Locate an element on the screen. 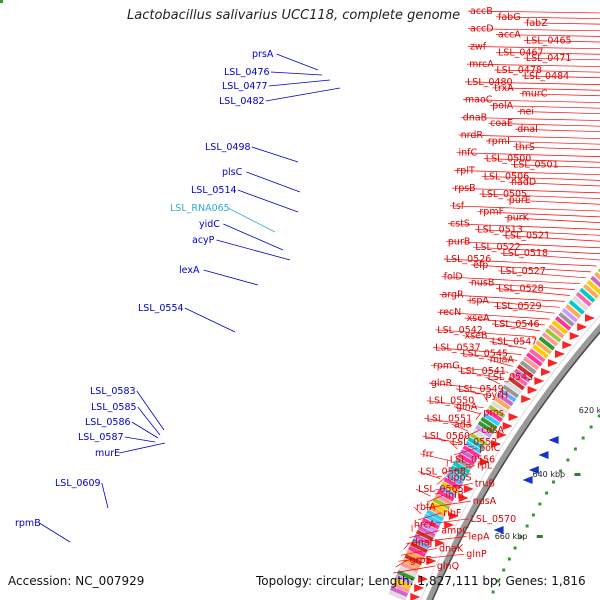 The width and height of the screenshot is (600, 600). right-gene-label: rpsB is located at coordinates (464, 188).